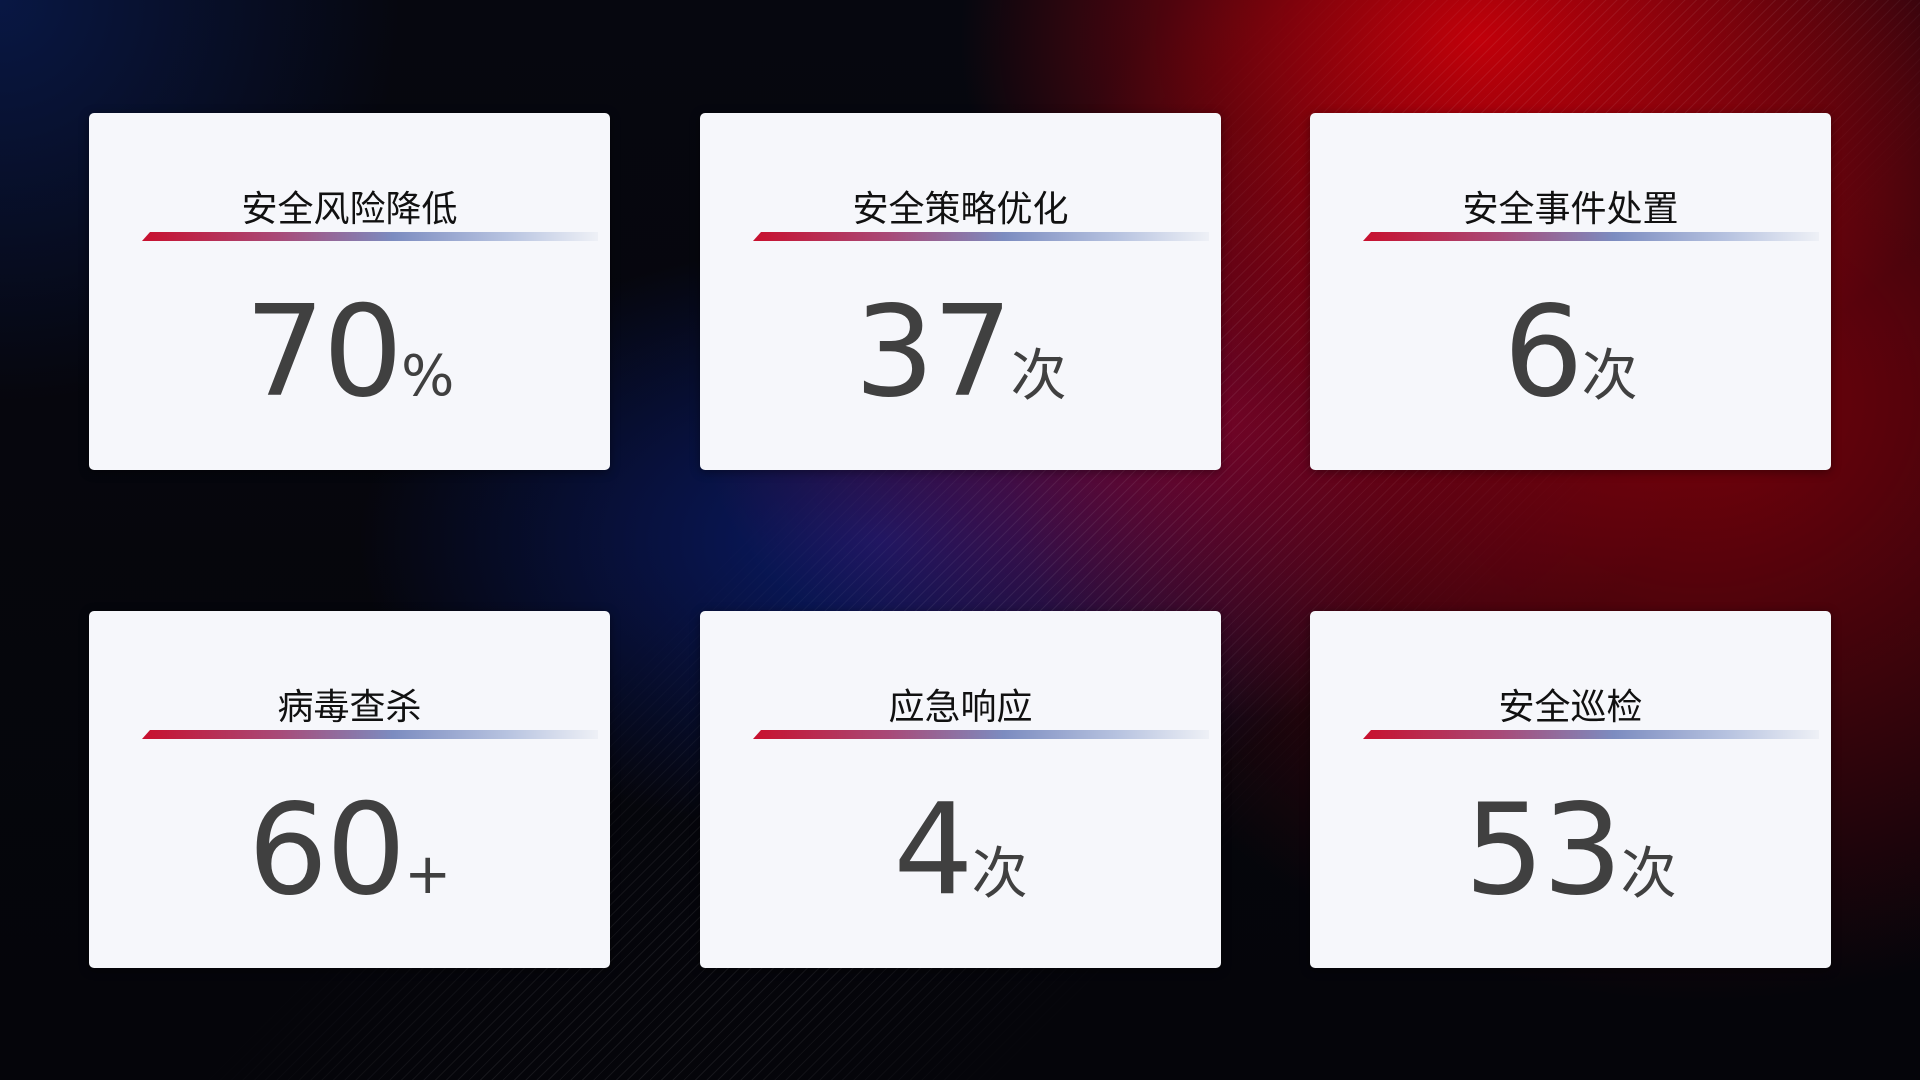 Image resolution: width=1920 pixels, height=1080 pixels. What do you see at coordinates (1543, 849) in the screenshot?
I see `value-number: 53` at bounding box center [1543, 849].